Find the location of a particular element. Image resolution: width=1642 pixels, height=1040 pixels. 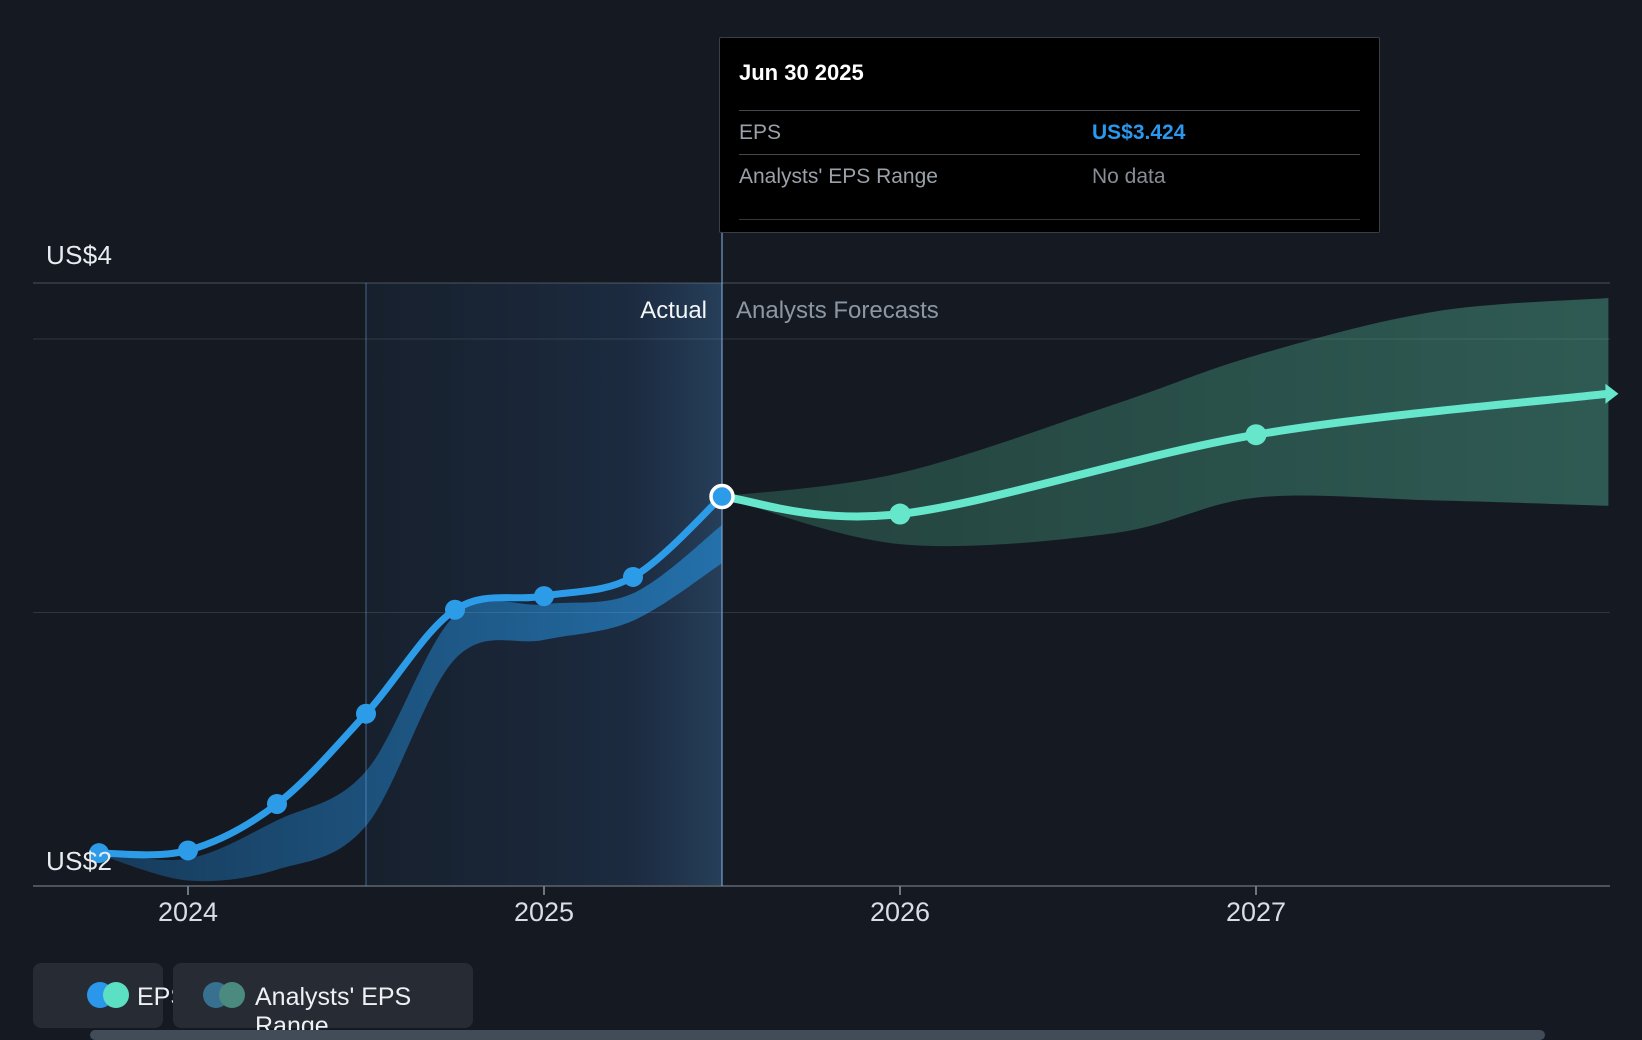

forecast-end-arrow-icon is located at coordinates (1612, 393).